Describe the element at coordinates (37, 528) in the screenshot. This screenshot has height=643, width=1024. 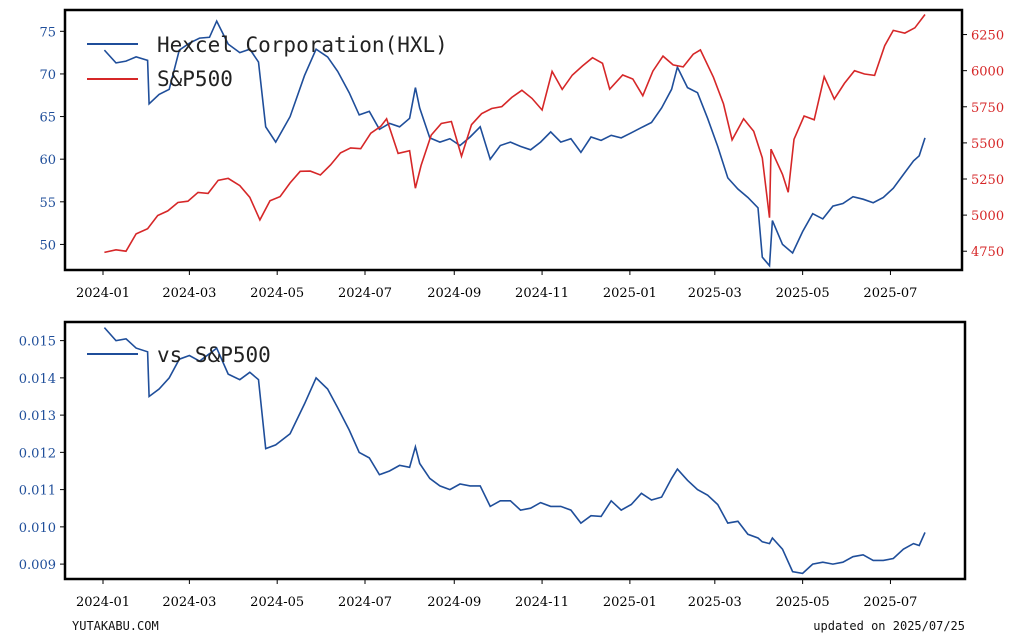
I see `ratio-tick-label: 0.010` at that location.